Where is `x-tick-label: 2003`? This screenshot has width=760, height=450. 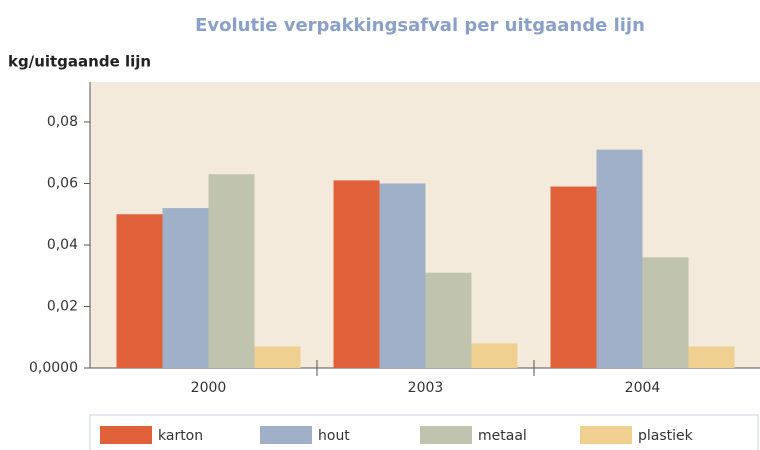
x-tick-label: 2003 is located at coordinates (426, 388).